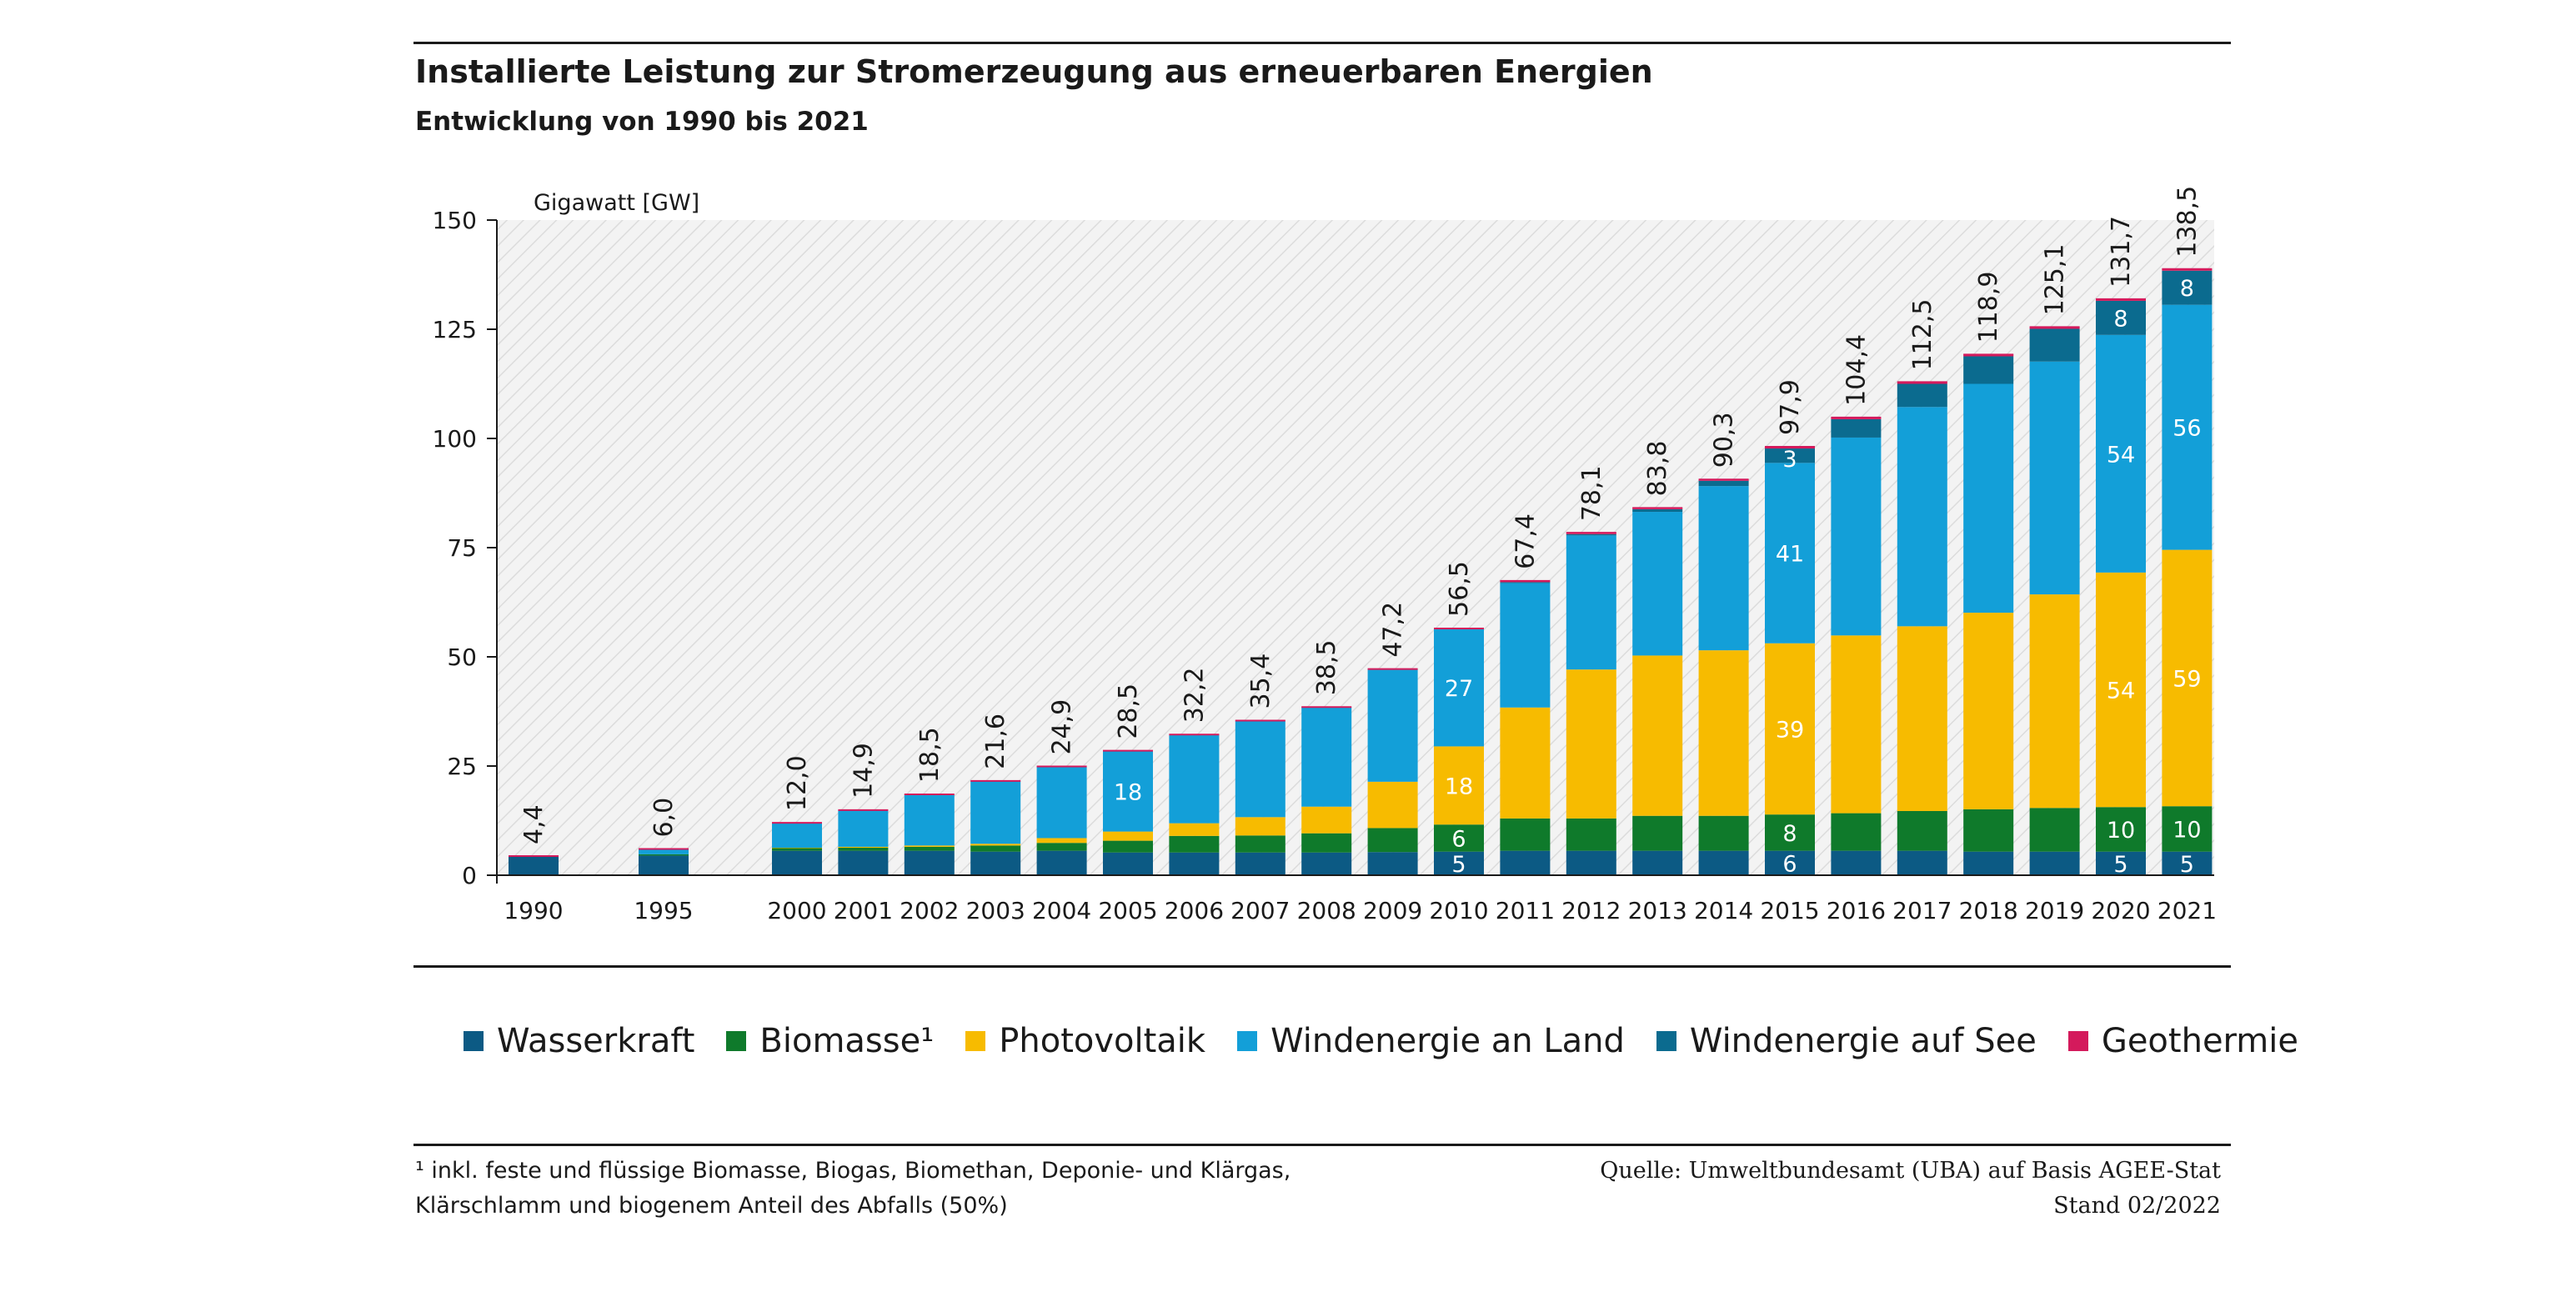 Image resolution: width=2576 pixels, height=1292 pixels. I want to click on bar-segment-windenergie-auf-see-2017, so click(1922, 395).